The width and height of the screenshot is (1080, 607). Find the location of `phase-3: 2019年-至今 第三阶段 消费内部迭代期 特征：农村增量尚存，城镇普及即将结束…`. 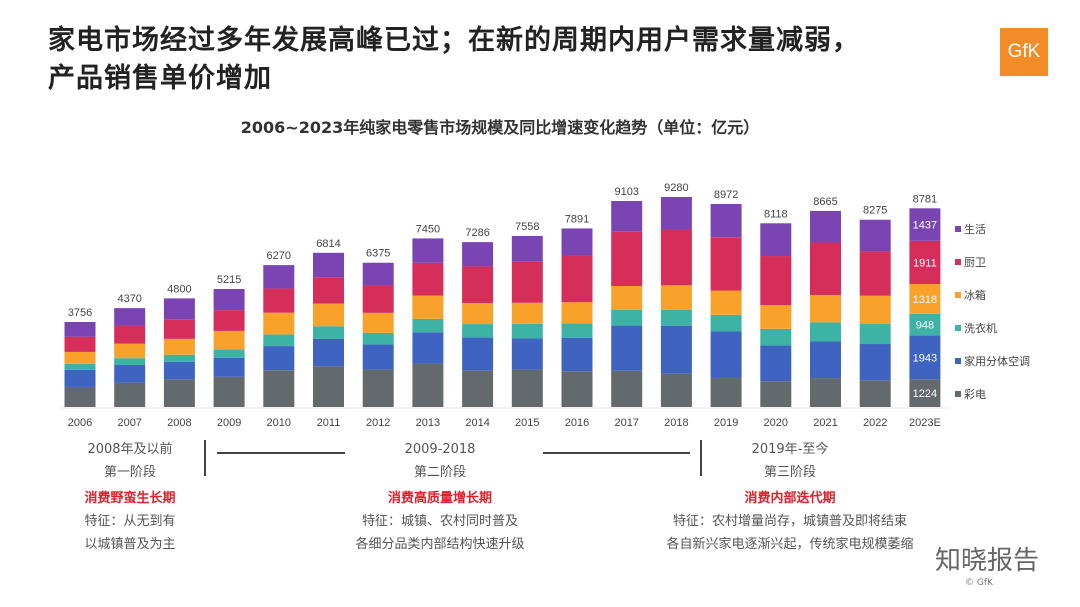

phase-3: 2019年-至今 第三阶段 消费内部迭代期 特征：农村增量尚存，城镇普及即将结束… is located at coordinates (790, 497).